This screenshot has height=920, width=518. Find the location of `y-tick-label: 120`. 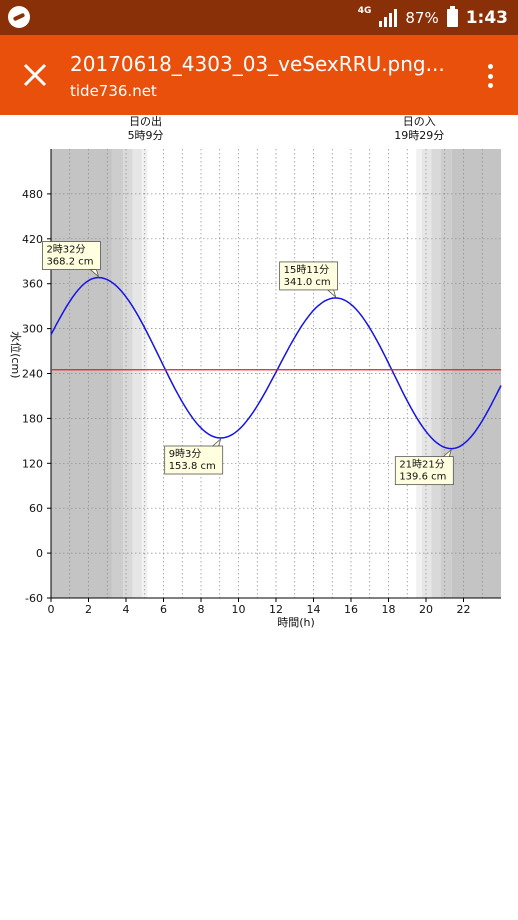

y-tick-label: 120 is located at coordinates (32, 463).